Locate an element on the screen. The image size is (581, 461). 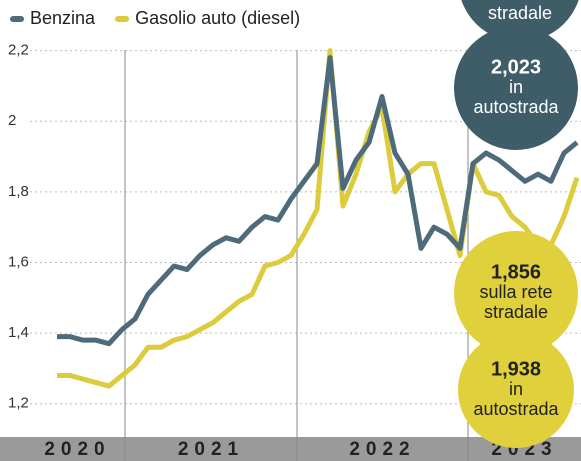
y-tick-label: 1,8 is located at coordinates (18, 191).